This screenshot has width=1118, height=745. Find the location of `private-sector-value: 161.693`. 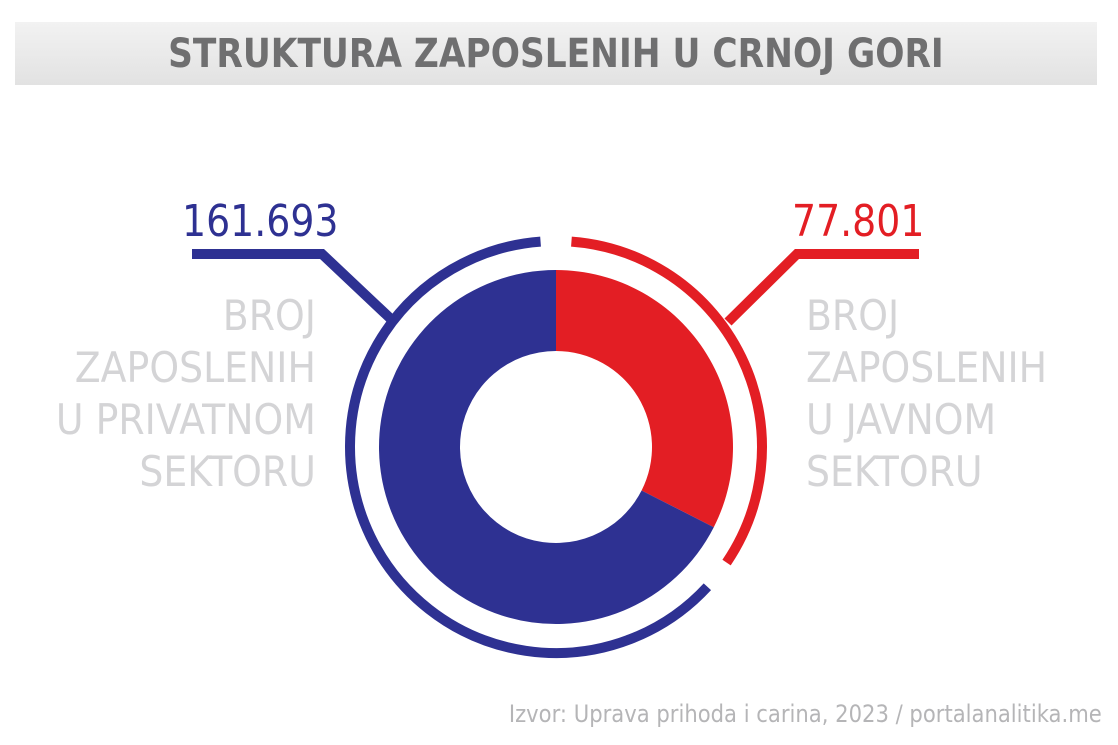

private-sector-value: 161.693 is located at coordinates (260, 221).